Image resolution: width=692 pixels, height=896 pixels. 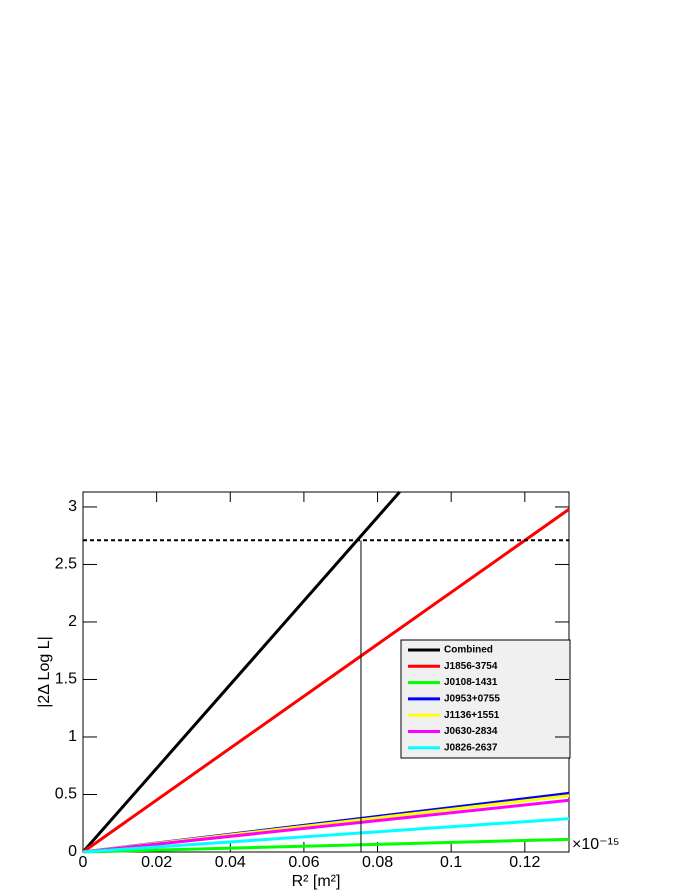 What do you see at coordinates (472, 699) in the screenshot?
I see `legend-label: J0953+0755` at bounding box center [472, 699].